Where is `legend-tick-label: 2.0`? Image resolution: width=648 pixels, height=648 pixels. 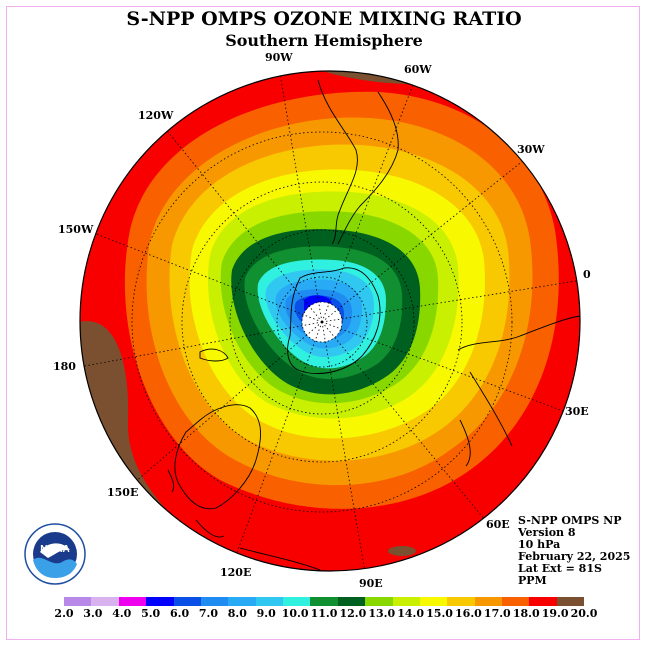 legend-tick-label: 2.0 is located at coordinates (64, 613).